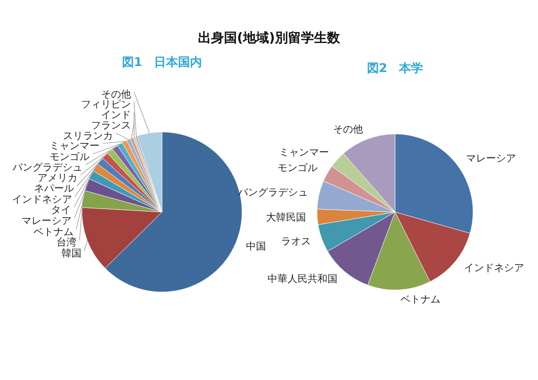 The image size is (538, 380). I want to click on text: 出身国(地域)別留学生数, so click(269, 38).